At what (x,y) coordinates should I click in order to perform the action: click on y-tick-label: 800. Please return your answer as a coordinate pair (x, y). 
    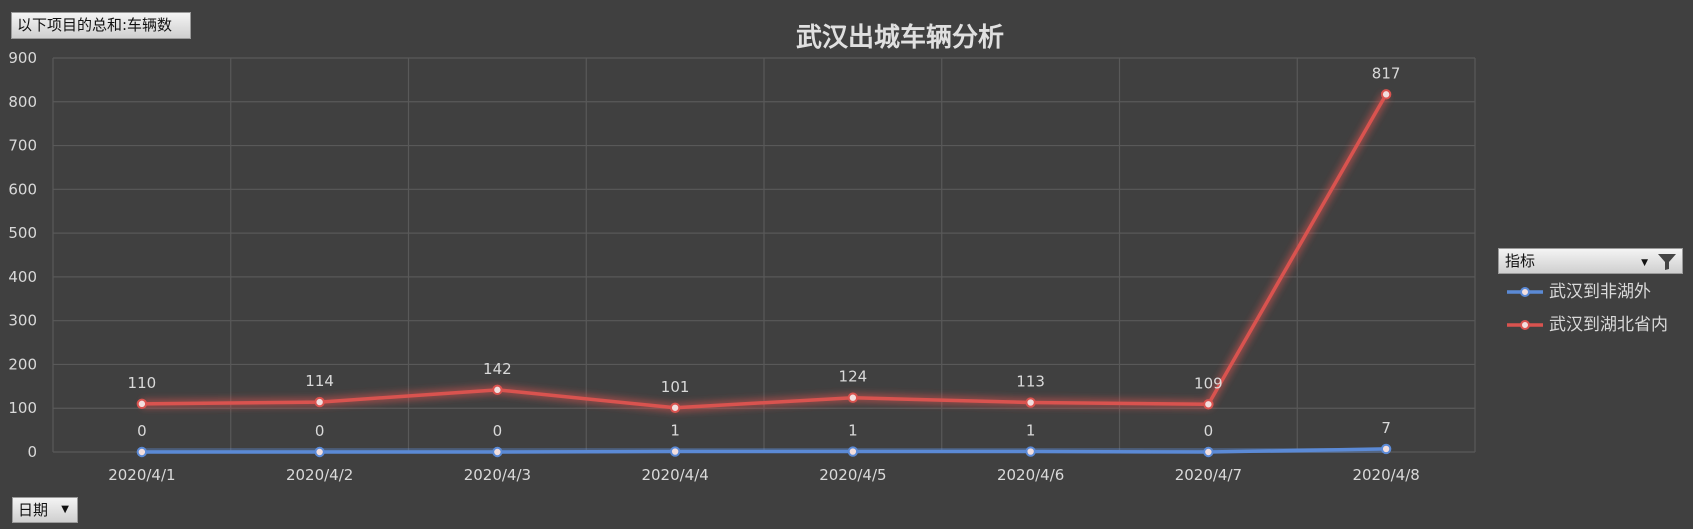
    Looking at the image, I should click on (22, 102).